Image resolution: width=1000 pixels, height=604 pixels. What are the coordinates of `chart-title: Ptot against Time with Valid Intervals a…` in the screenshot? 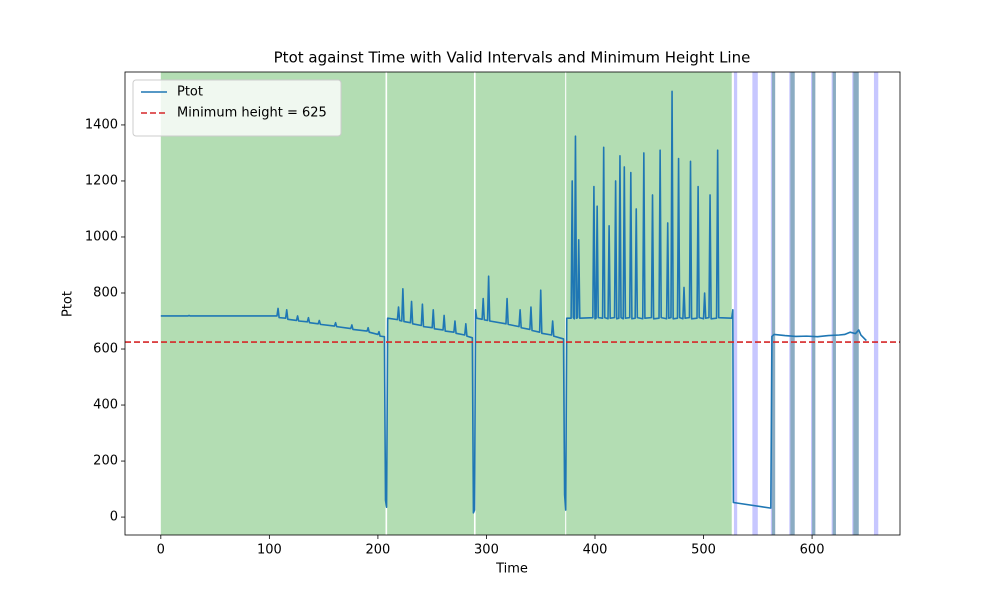 It's located at (512, 58).